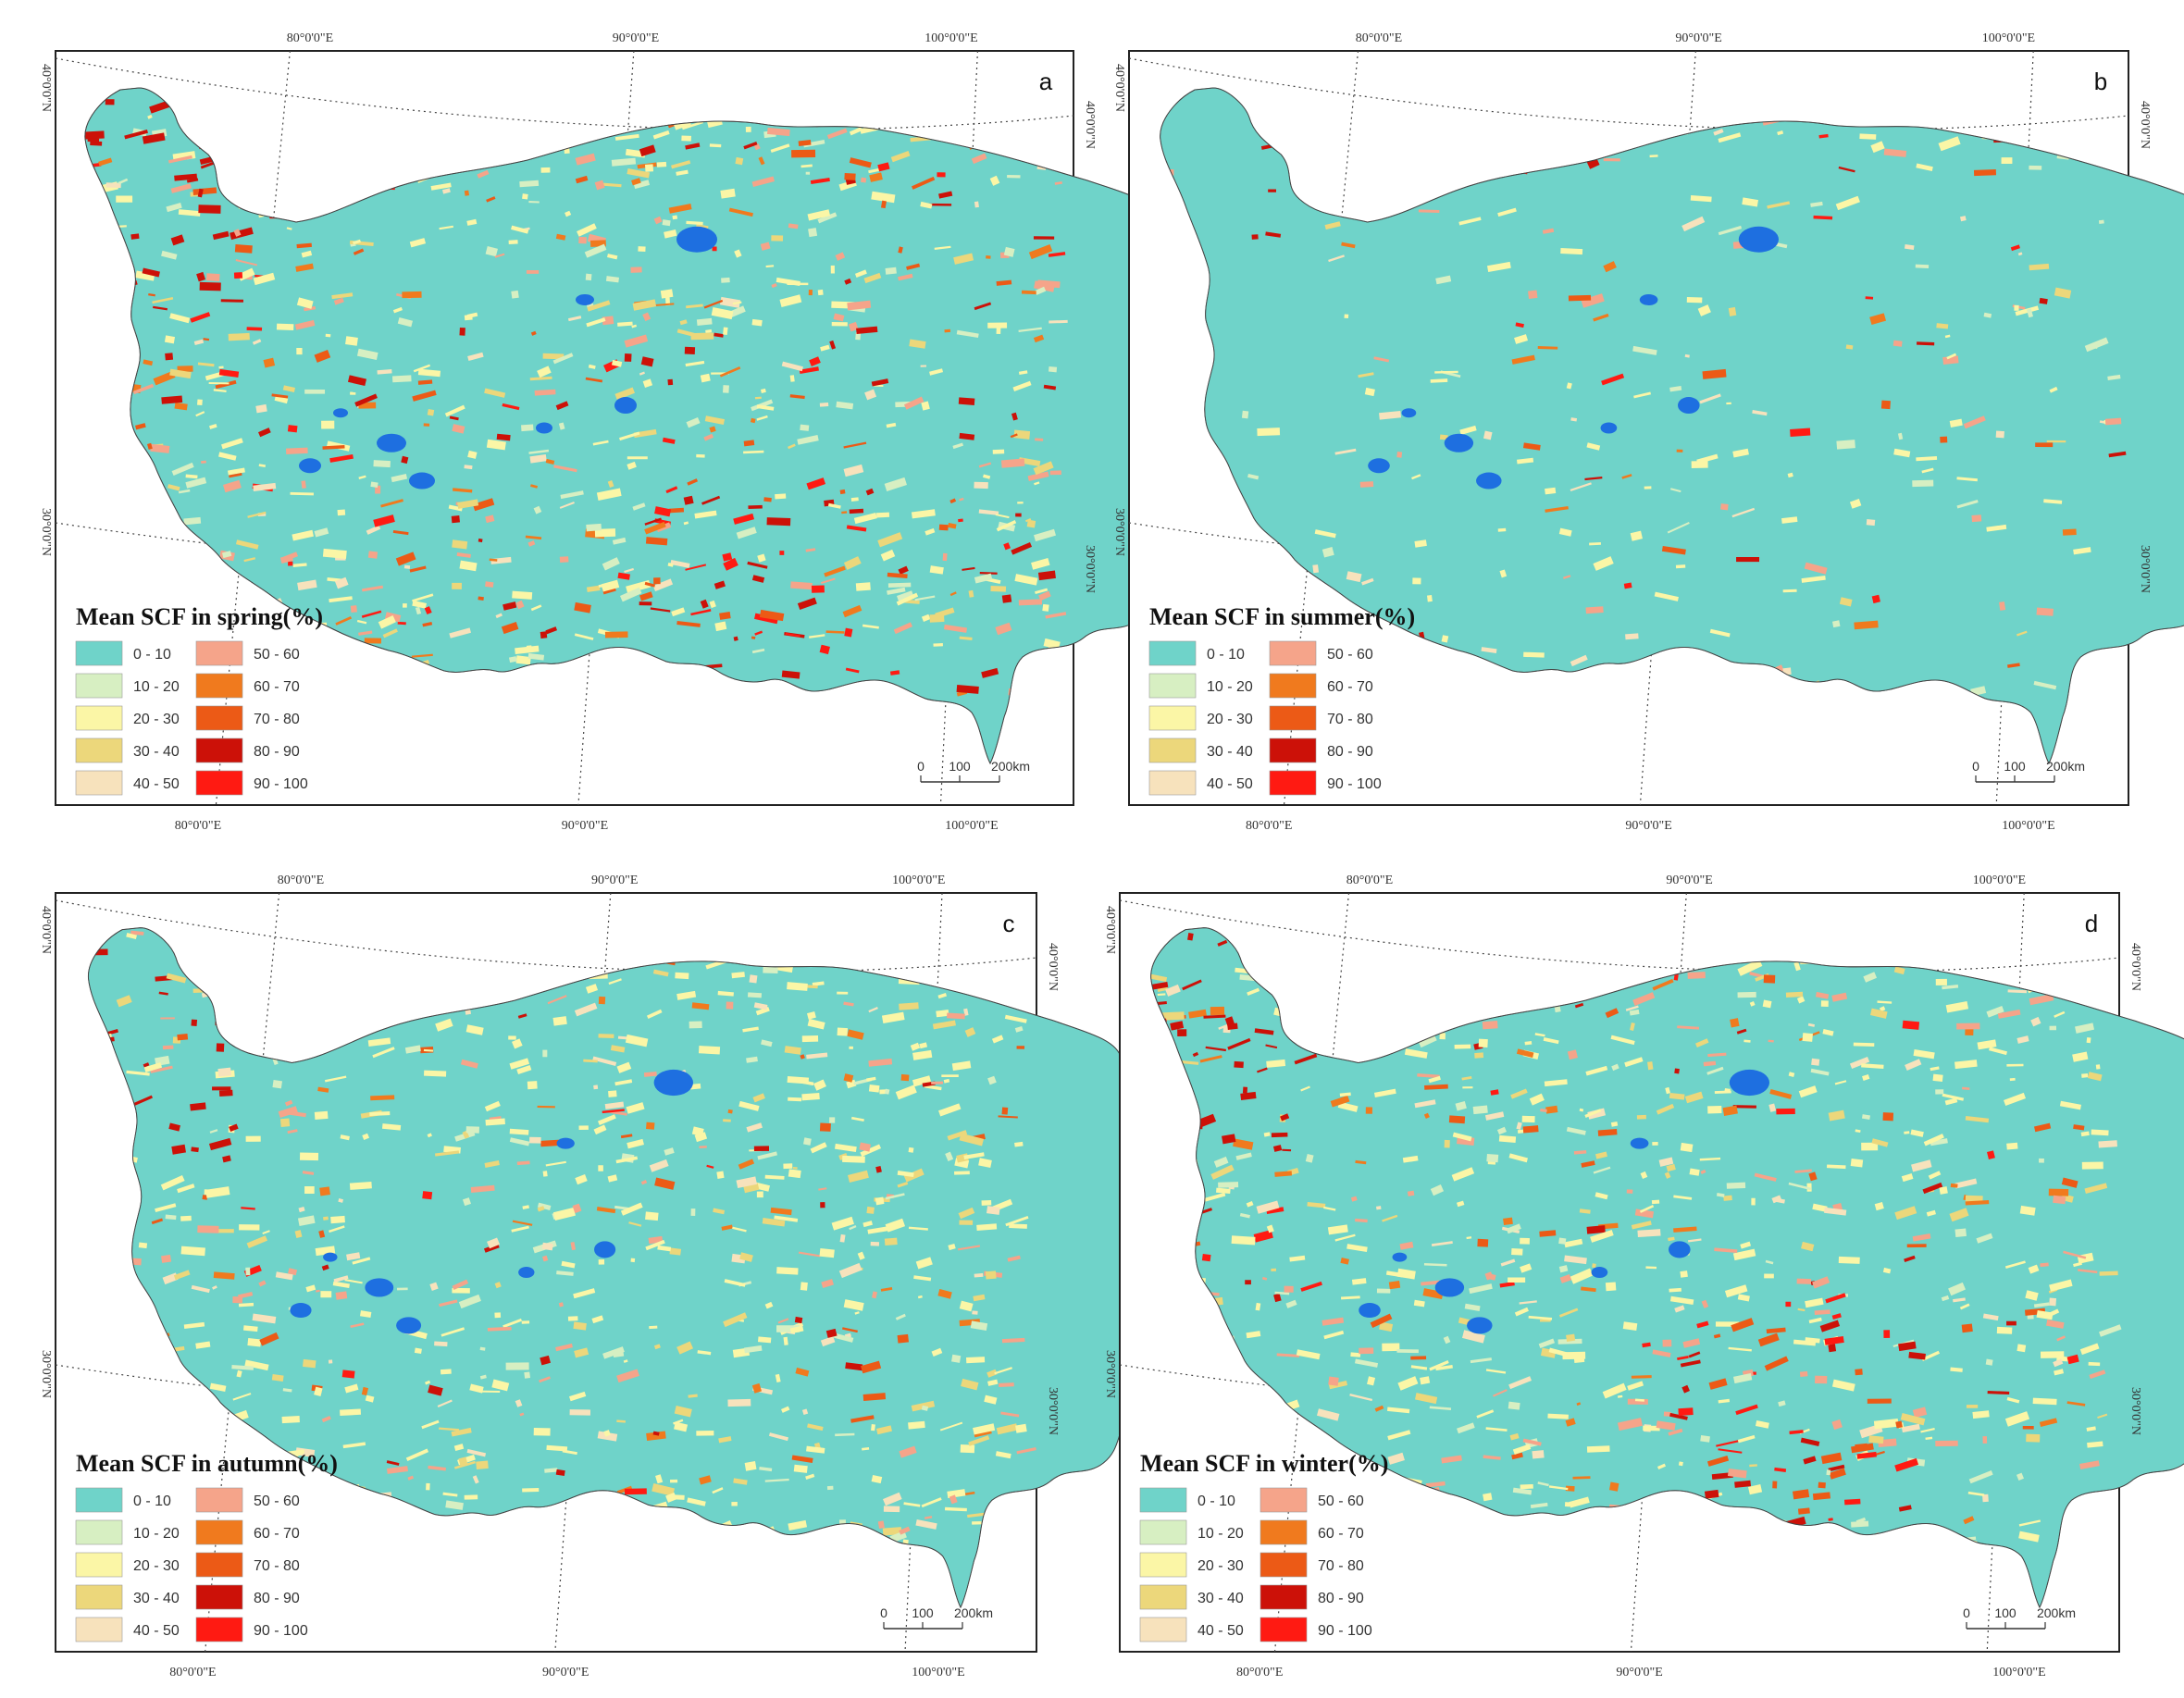  I want to click on legend-title: Mean SCF in summer(%), so click(1282, 616).